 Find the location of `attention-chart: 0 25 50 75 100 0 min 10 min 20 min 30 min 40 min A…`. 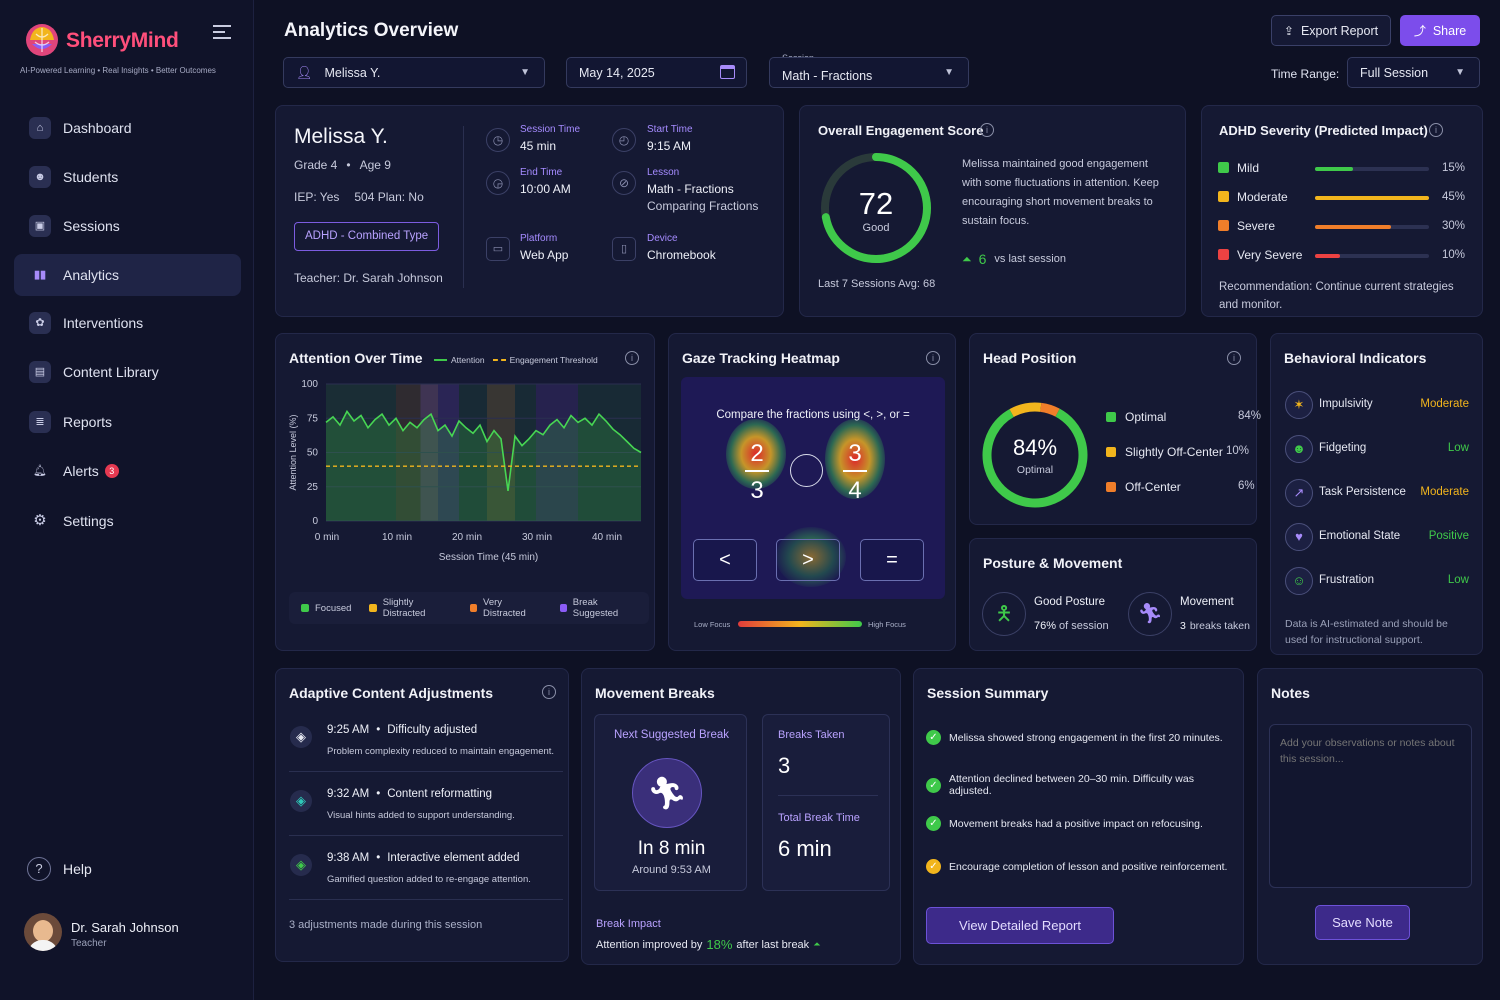

attention-chart: 0 25 50 75 100 0 min 10 min 20 min 30 min 40 min A… is located at coordinates (465, 471).